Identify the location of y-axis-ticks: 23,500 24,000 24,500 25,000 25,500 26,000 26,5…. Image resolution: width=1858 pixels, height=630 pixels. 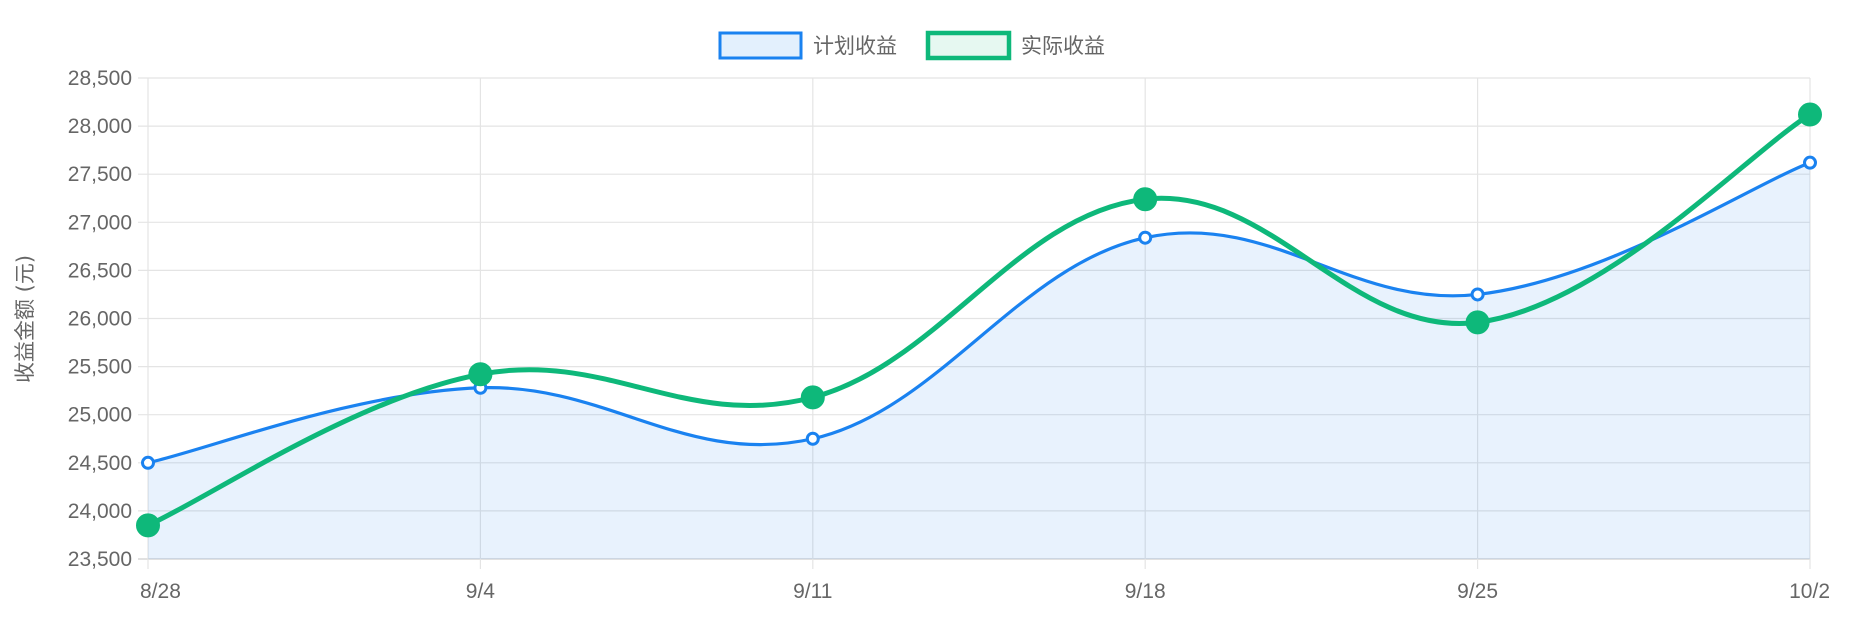
(100, 319).